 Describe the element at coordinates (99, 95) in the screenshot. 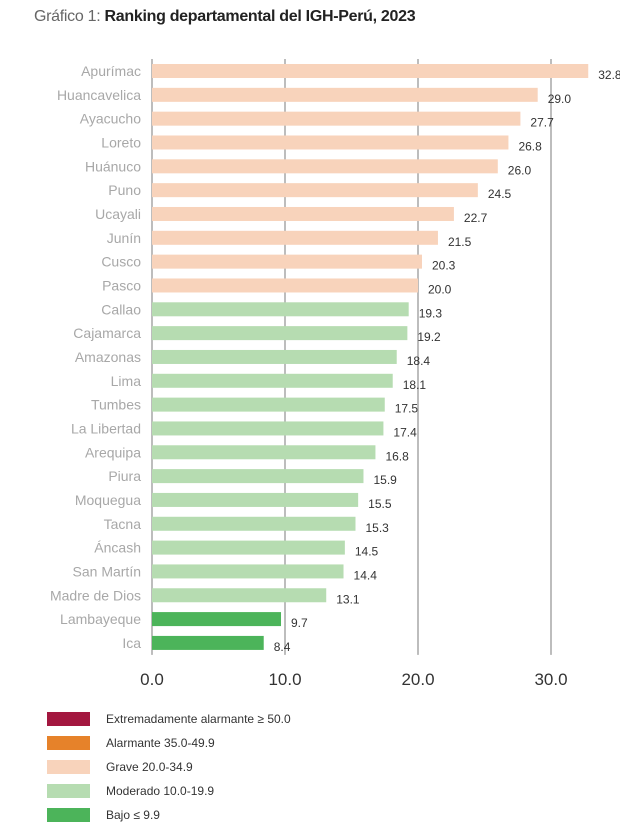

I see `category-label: Huancavelica` at that location.